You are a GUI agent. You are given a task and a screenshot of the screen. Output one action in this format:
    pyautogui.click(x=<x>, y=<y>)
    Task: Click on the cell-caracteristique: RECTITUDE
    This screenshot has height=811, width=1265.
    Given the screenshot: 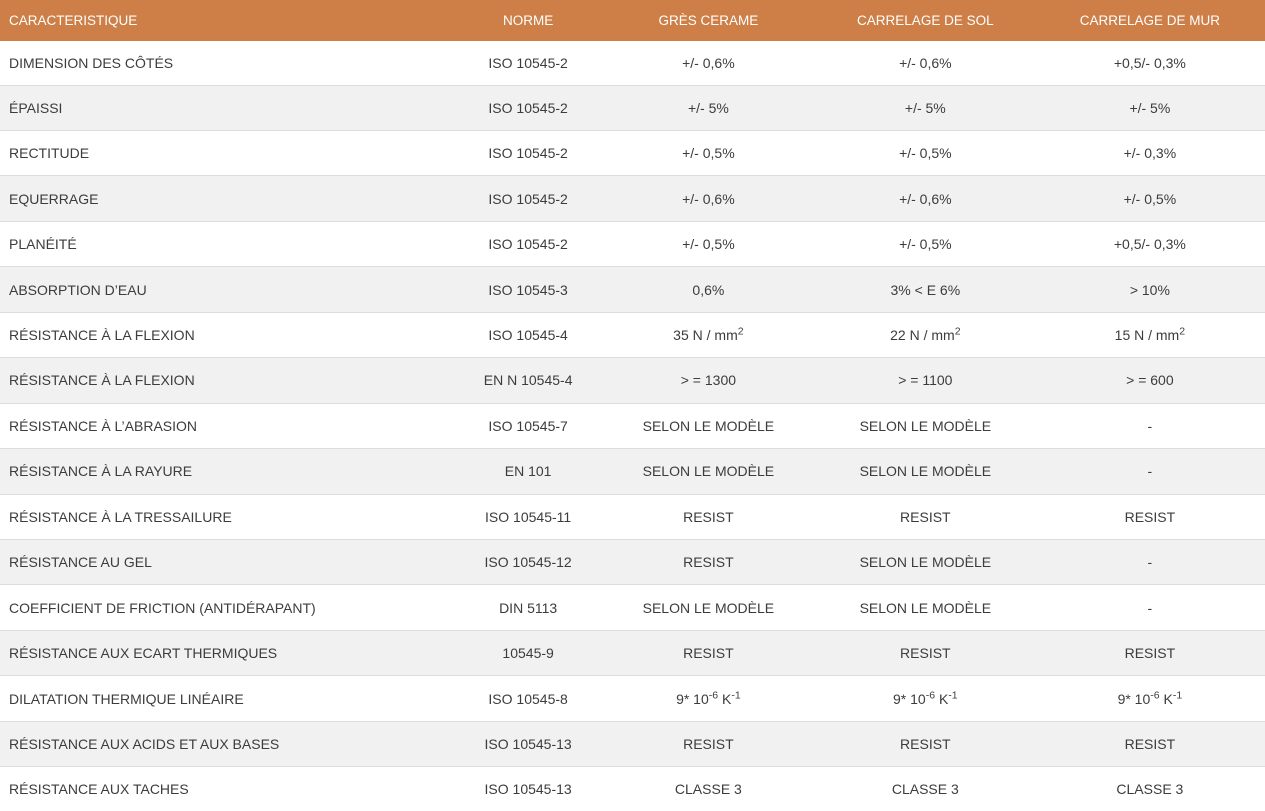 What is the action you would take?
    pyautogui.click(x=49, y=153)
    